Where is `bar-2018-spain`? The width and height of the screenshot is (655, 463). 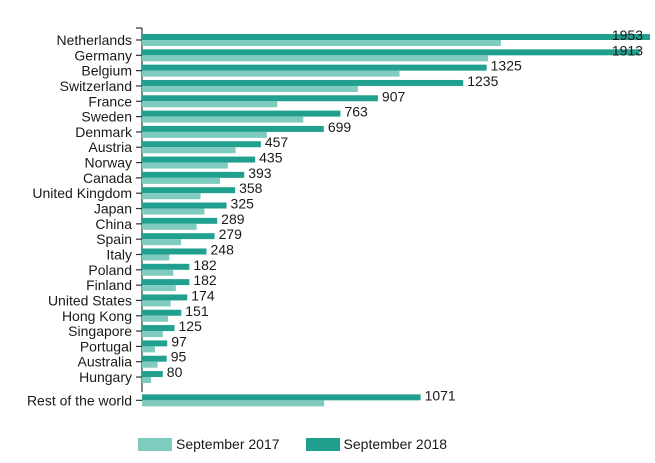 bar-2018-spain is located at coordinates (178, 236).